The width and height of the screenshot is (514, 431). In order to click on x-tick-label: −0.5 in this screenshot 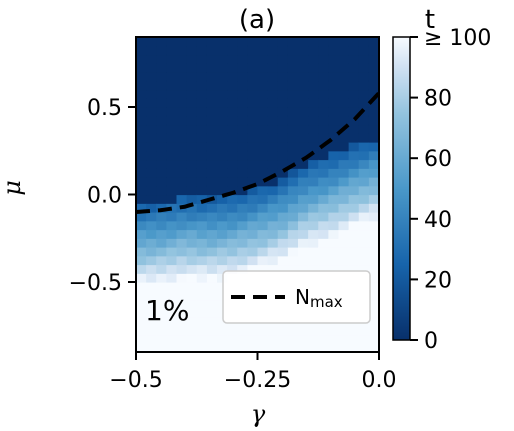, I will do `click(135, 380)`.